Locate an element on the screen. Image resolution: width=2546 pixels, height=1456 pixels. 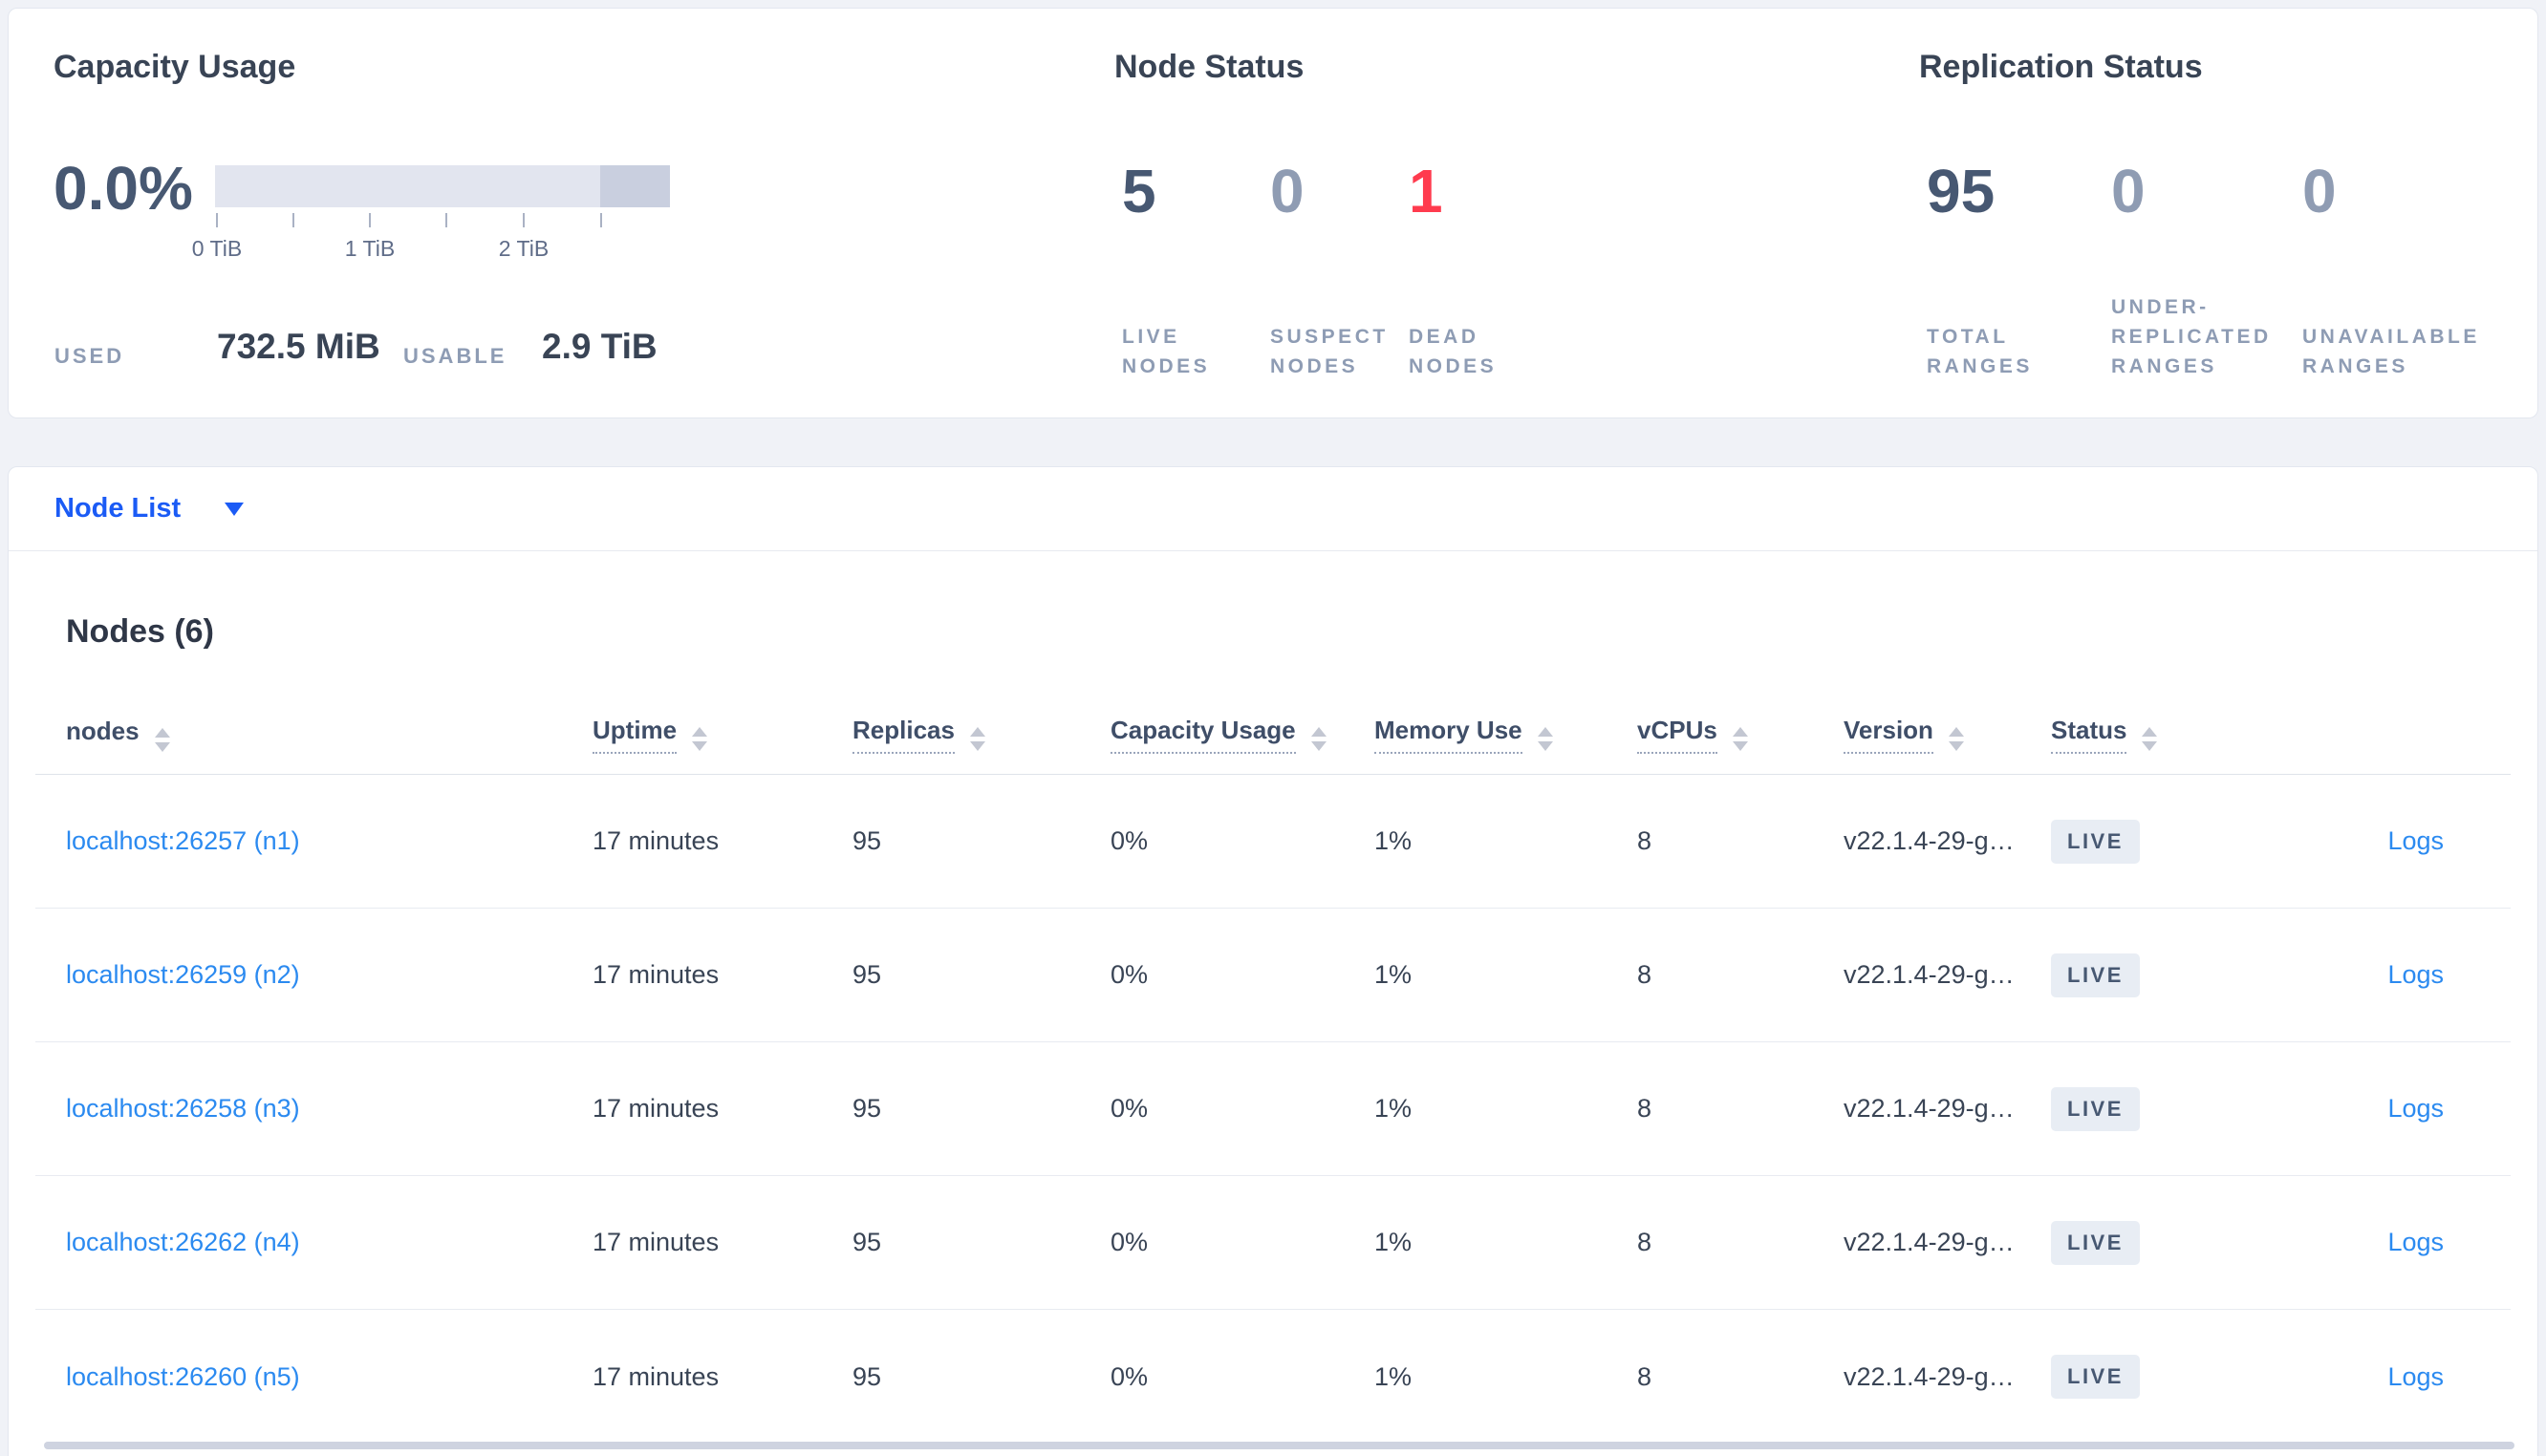
column-header-label: Capacity Usage is located at coordinates (1203, 735).